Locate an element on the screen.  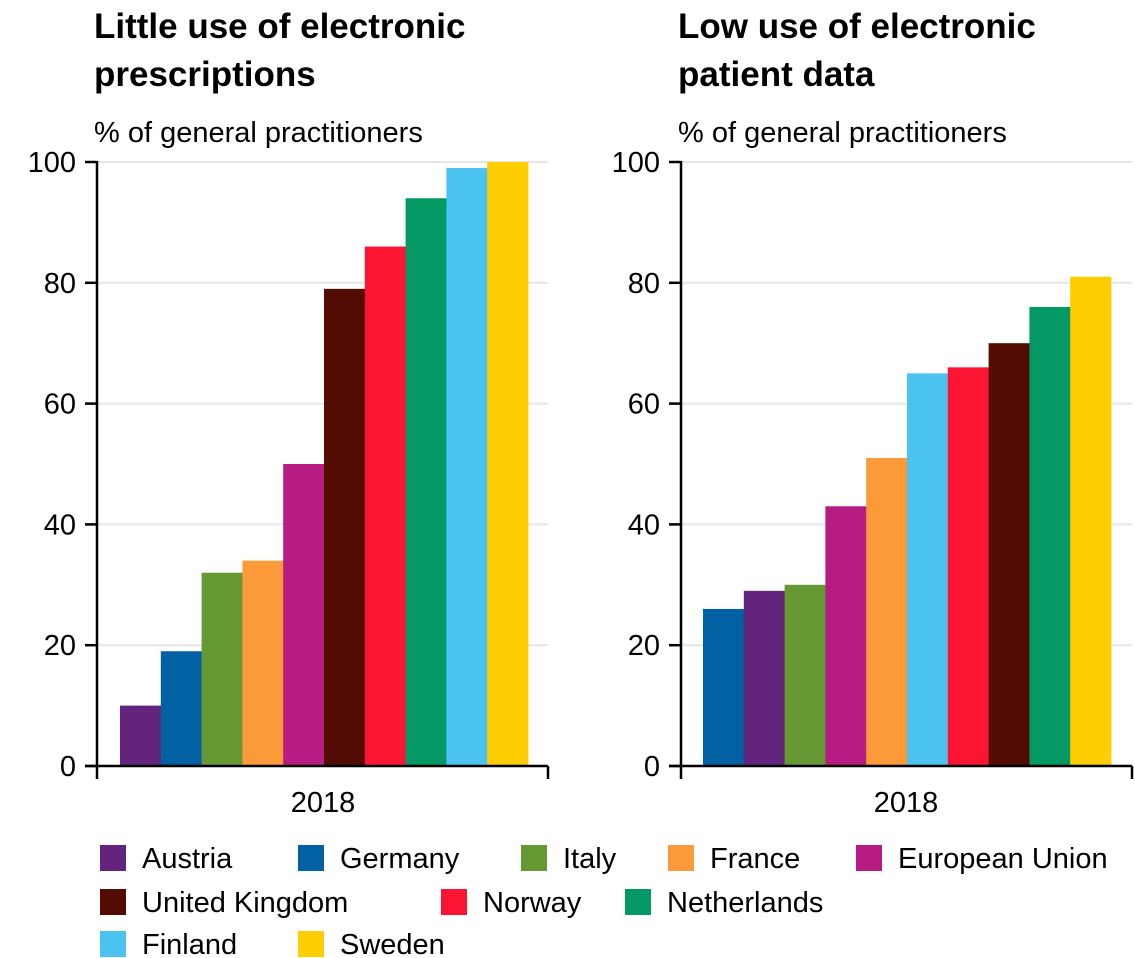
chart-left-y-tick-label: 20 is located at coordinates (60, 646).